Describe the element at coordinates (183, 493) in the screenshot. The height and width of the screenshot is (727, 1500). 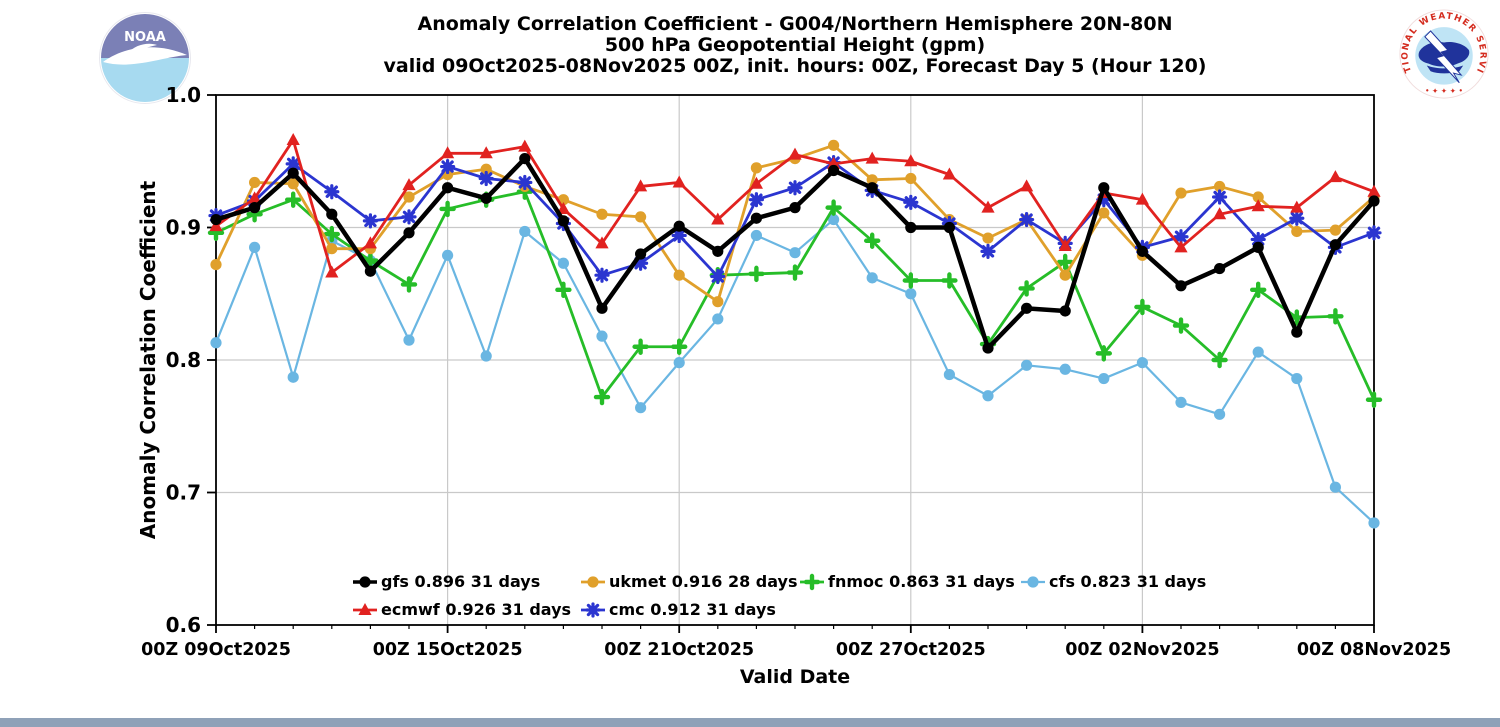
I see `y-tick-label: 0.7` at that location.